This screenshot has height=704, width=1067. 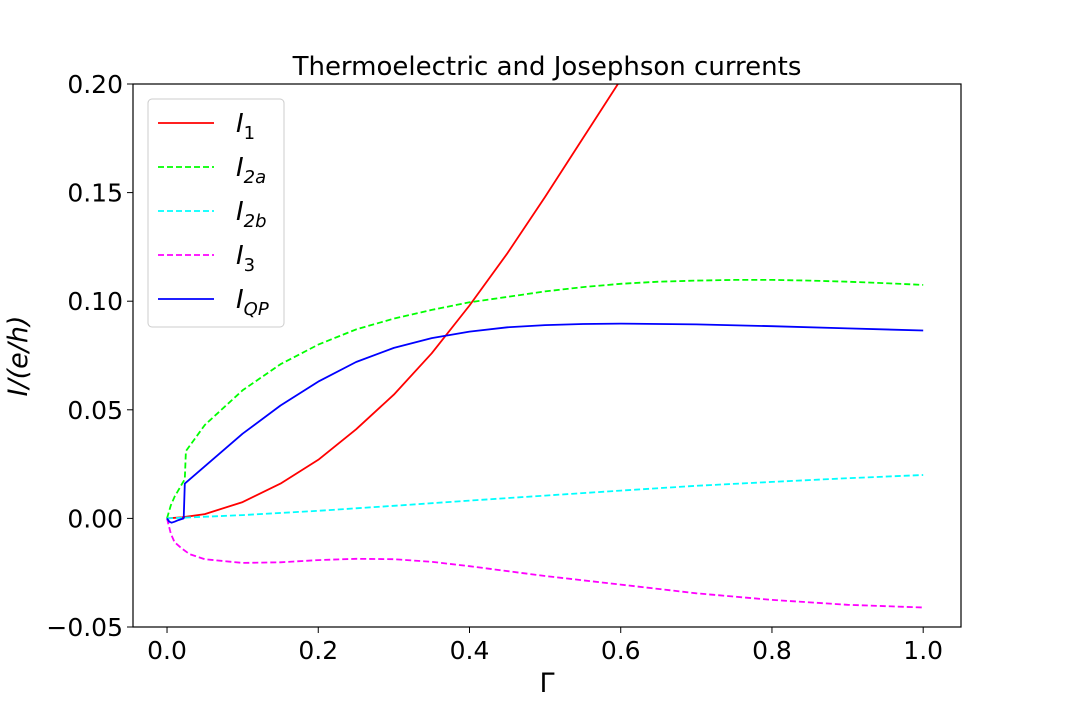 I want to click on y-axis: −0.05 0.00 0.05 0.10 0.15 0.20, so click(x=89, y=356).